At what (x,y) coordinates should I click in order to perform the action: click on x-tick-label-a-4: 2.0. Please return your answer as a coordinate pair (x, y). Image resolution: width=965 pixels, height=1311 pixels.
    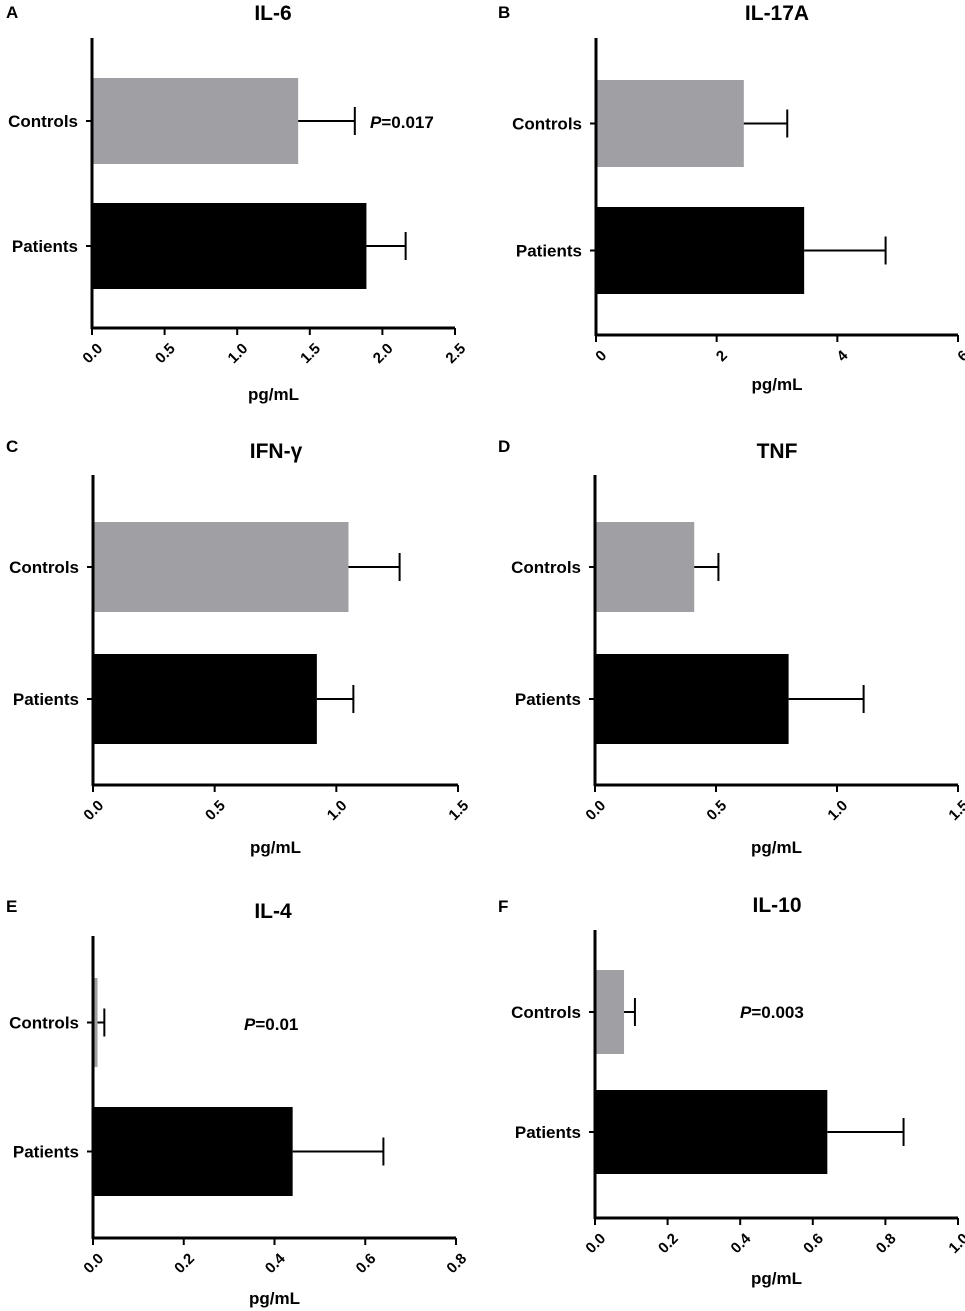
    Looking at the image, I should click on (383, 353).